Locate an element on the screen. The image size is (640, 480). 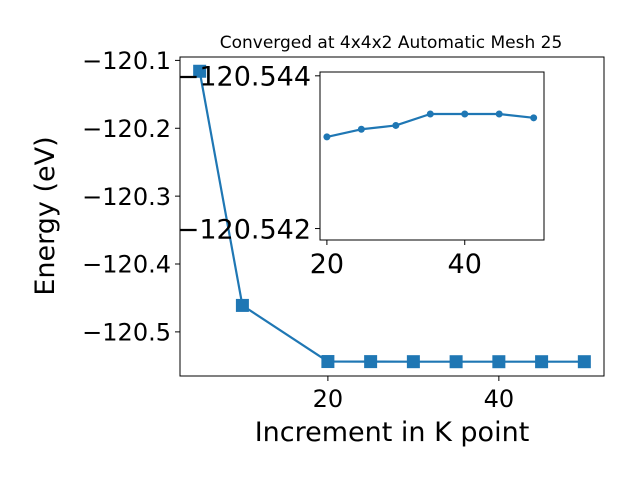
inset-plot-area is located at coordinates (432, 156).